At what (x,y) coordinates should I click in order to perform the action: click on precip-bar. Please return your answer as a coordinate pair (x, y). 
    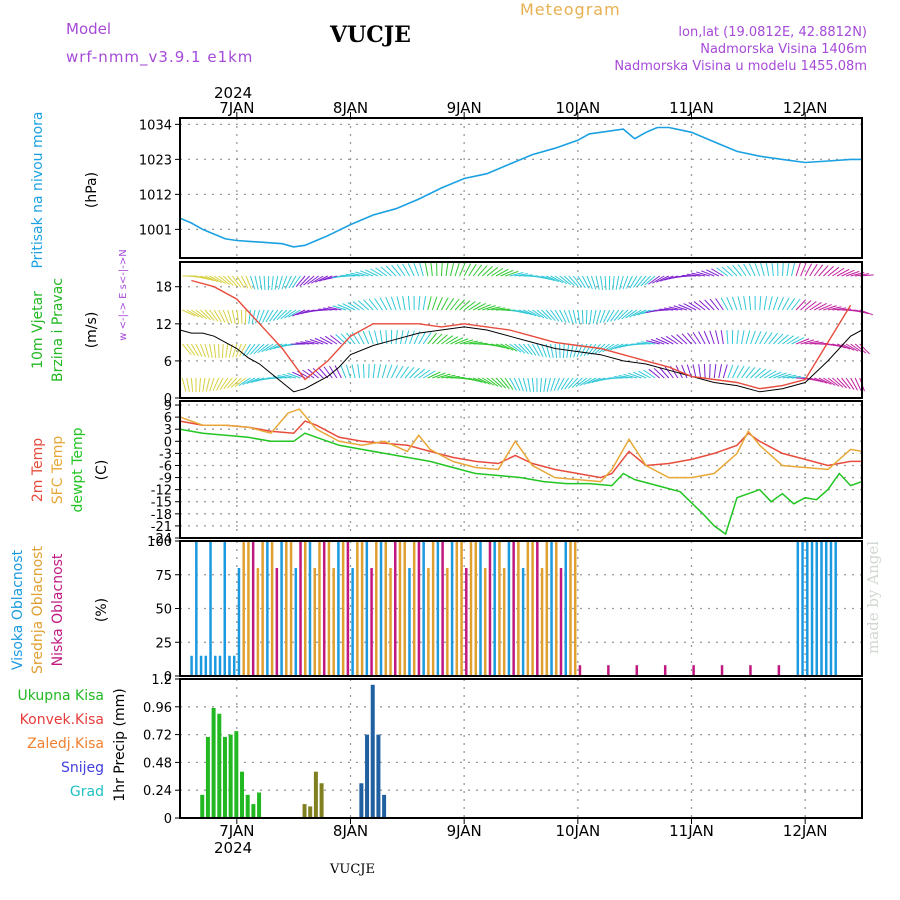
    Looking at the image, I should click on (372, 751).